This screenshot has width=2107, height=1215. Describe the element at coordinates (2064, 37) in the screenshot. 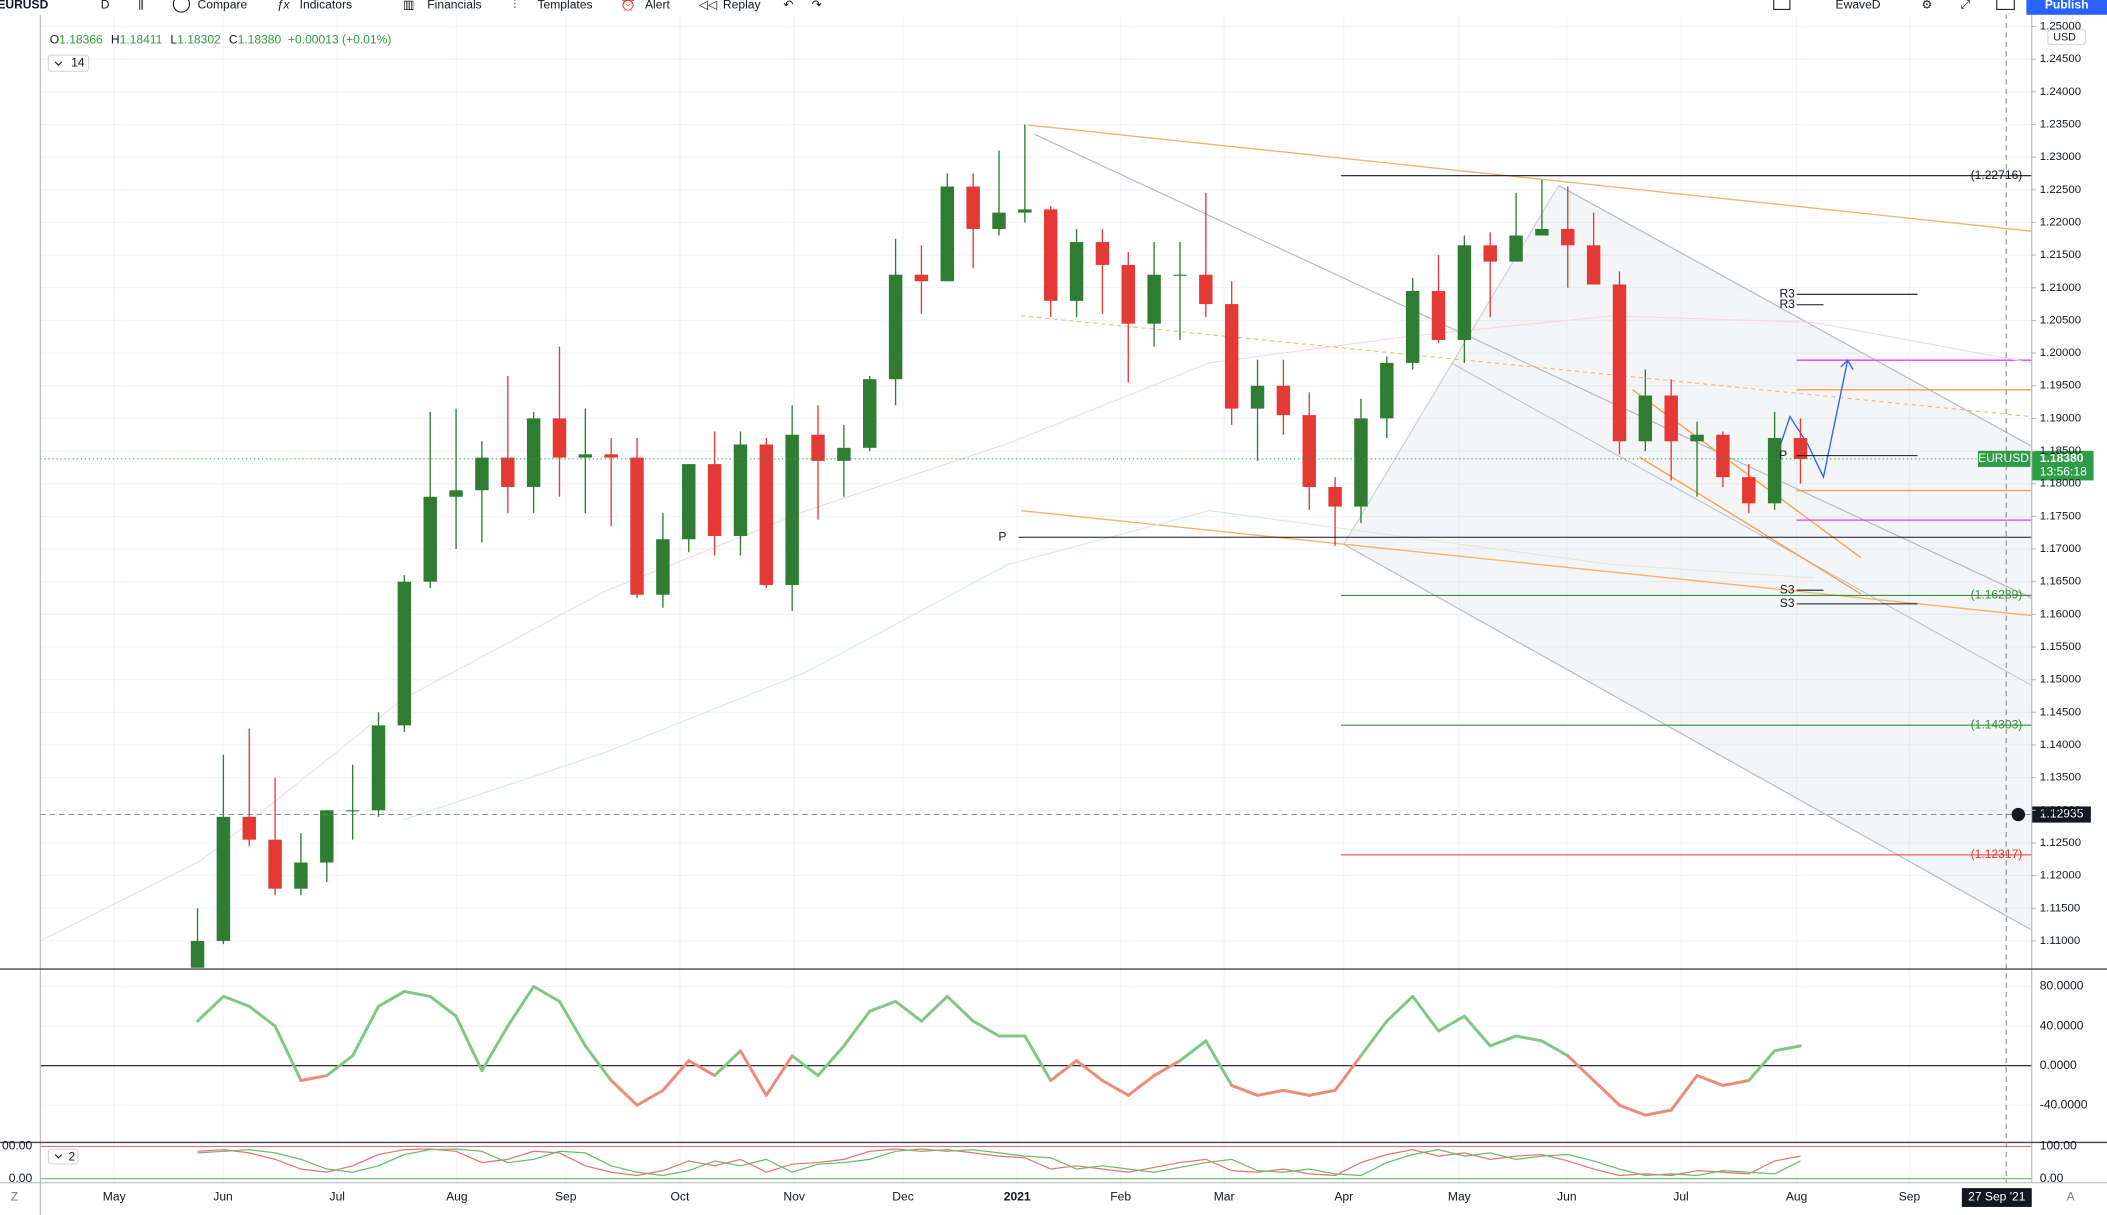

I see `currency: USD` at that location.